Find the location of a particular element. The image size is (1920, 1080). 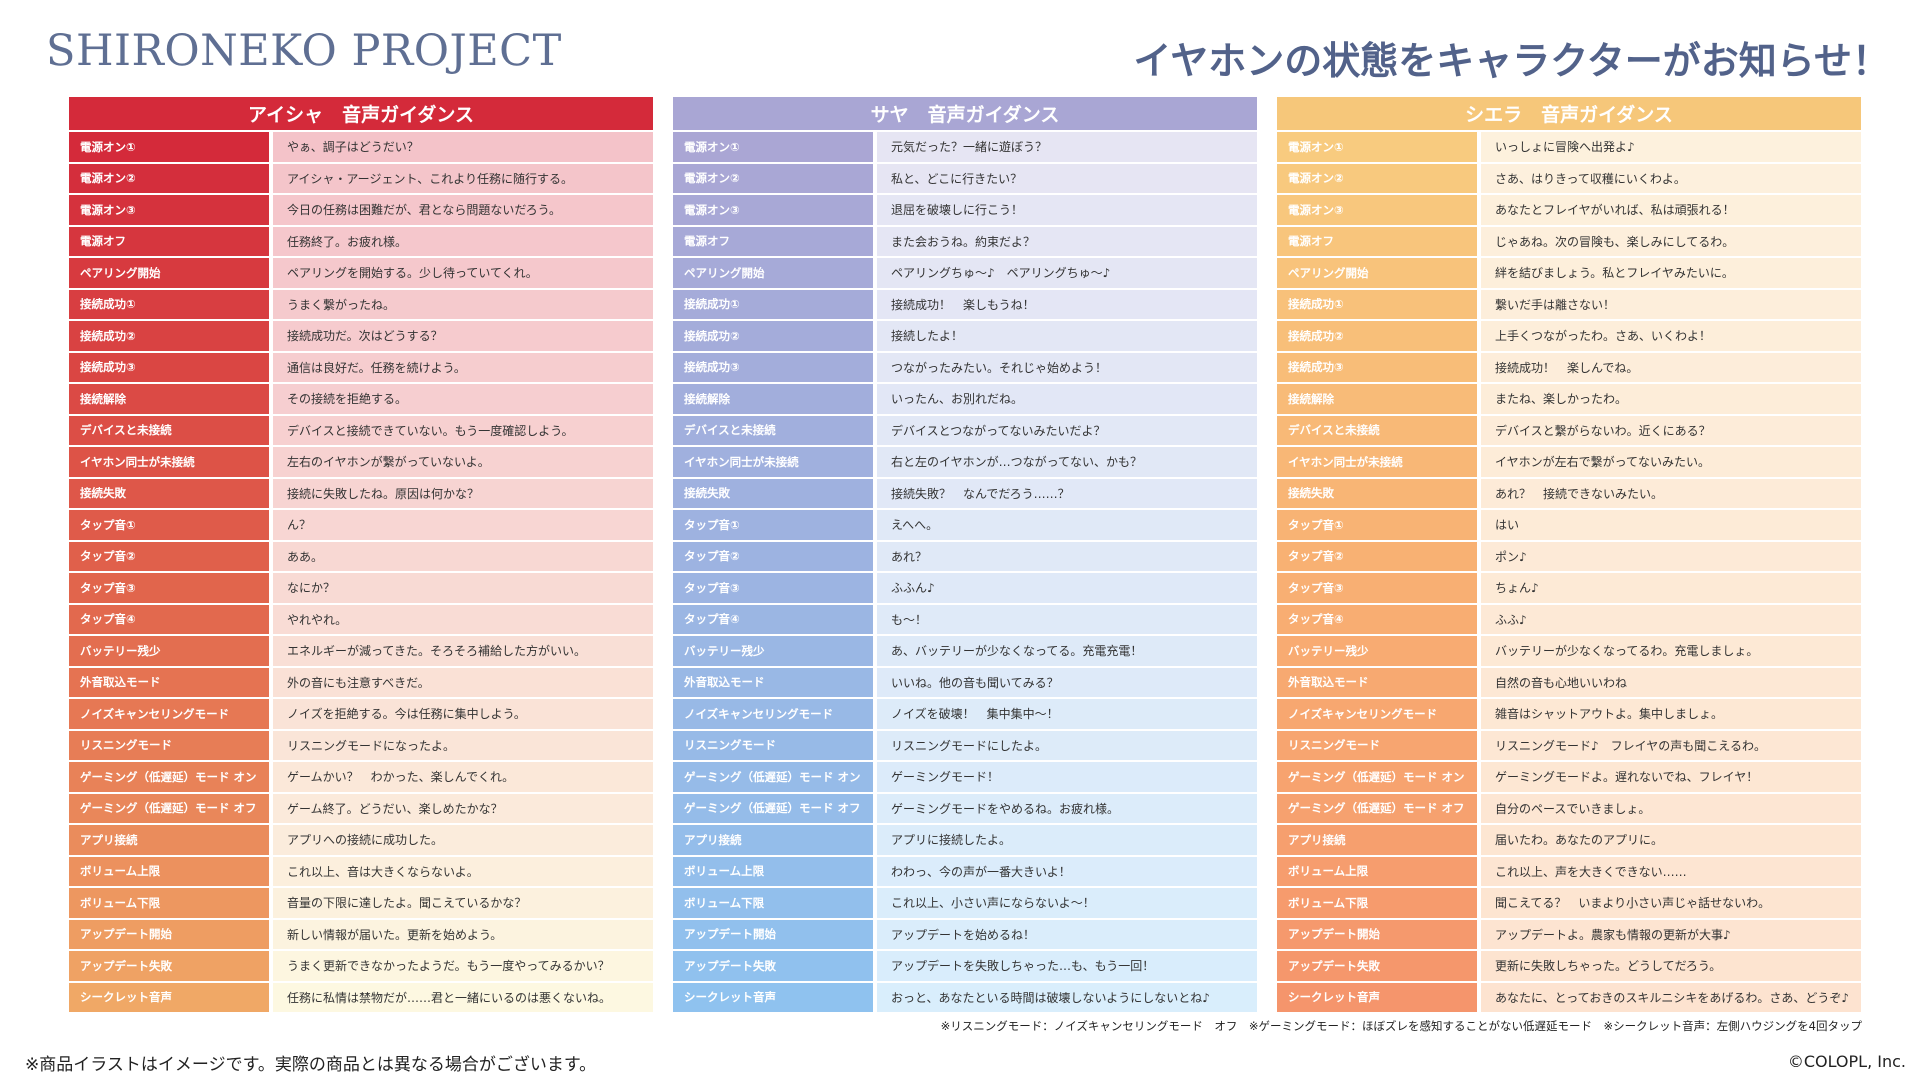

table-header: サヤ 音声ガイダンス is located at coordinates (965, 113).